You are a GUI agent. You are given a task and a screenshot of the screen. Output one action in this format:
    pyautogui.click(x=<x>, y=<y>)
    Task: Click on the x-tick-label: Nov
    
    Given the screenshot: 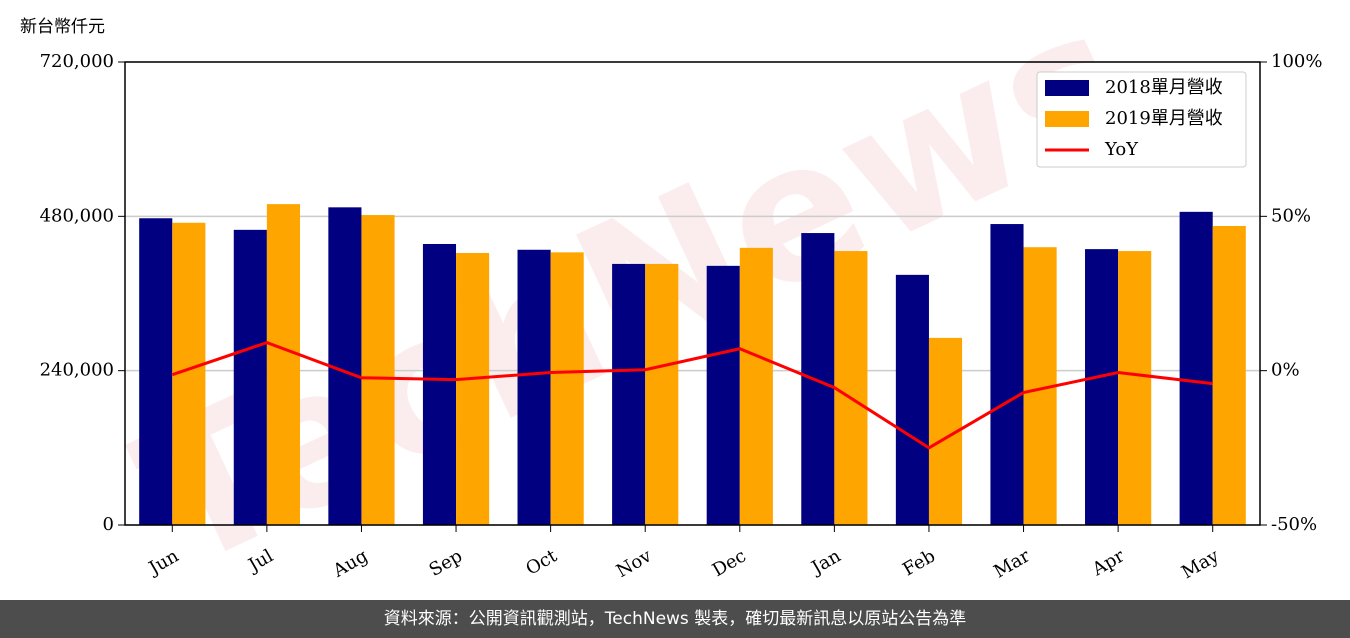 What is the action you would take?
    pyautogui.click(x=634, y=563)
    